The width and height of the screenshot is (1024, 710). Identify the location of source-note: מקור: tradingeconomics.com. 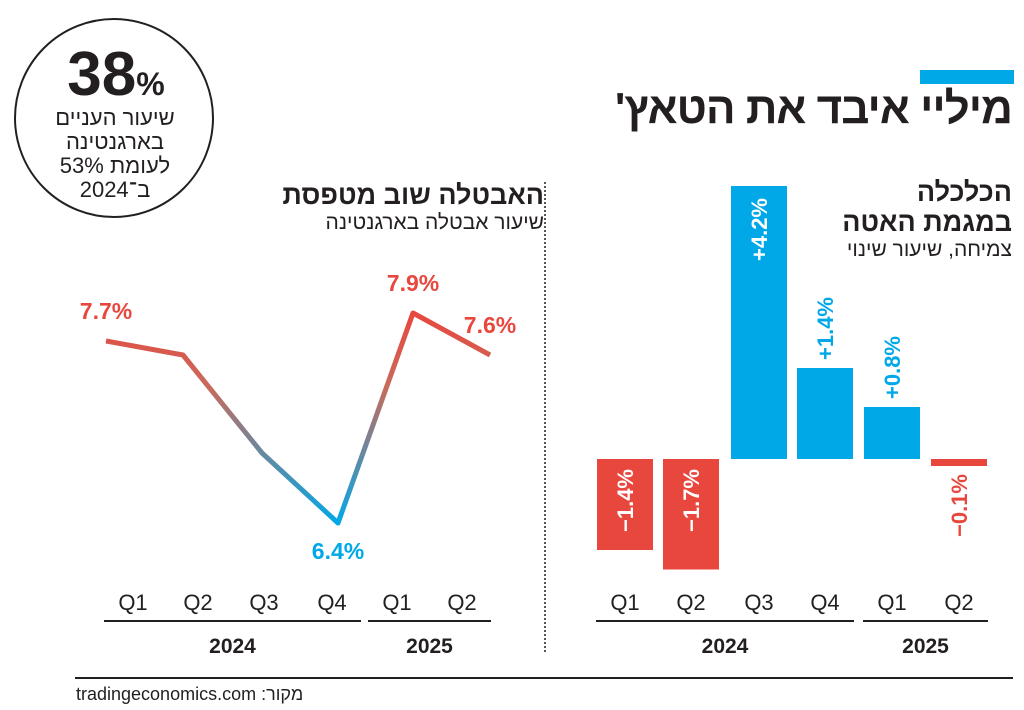
(190, 694).